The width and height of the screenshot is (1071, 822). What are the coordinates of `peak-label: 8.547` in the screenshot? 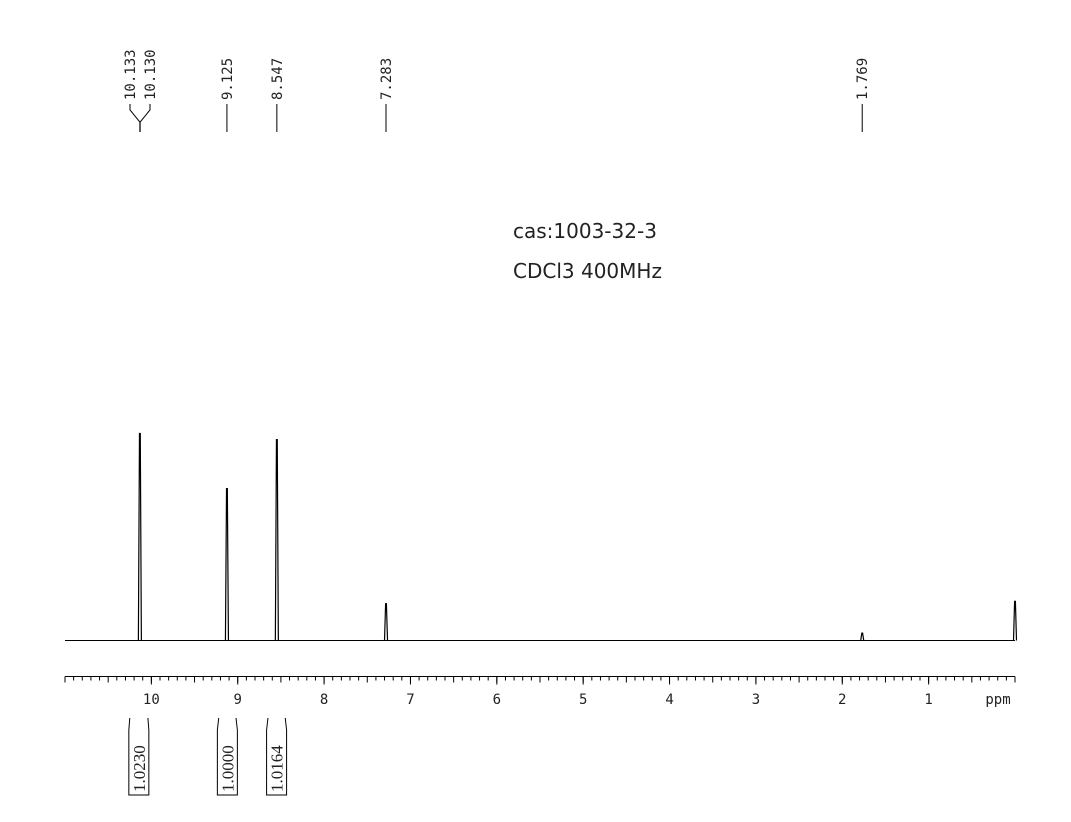 It's located at (278, 79).